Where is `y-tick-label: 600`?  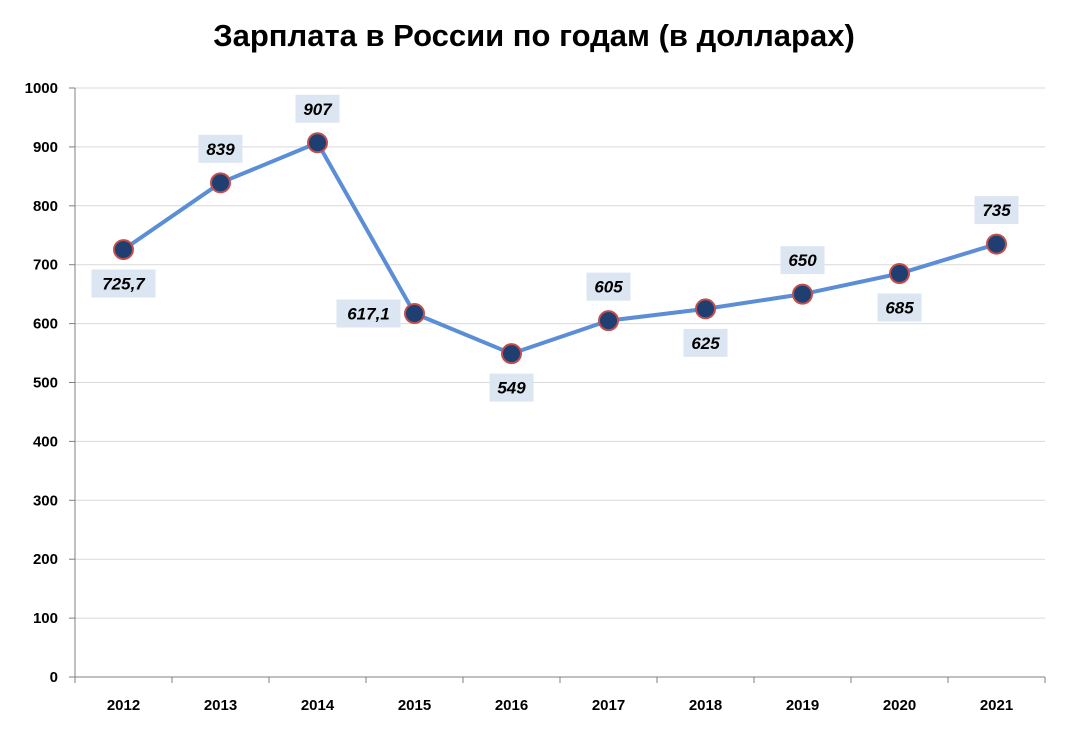 y-tick-label: 600 is located at coordinates (45, 324).